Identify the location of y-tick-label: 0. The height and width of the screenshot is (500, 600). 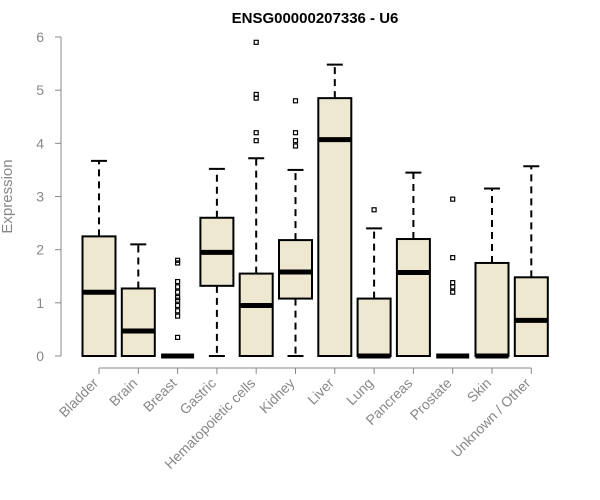
(40, 356).